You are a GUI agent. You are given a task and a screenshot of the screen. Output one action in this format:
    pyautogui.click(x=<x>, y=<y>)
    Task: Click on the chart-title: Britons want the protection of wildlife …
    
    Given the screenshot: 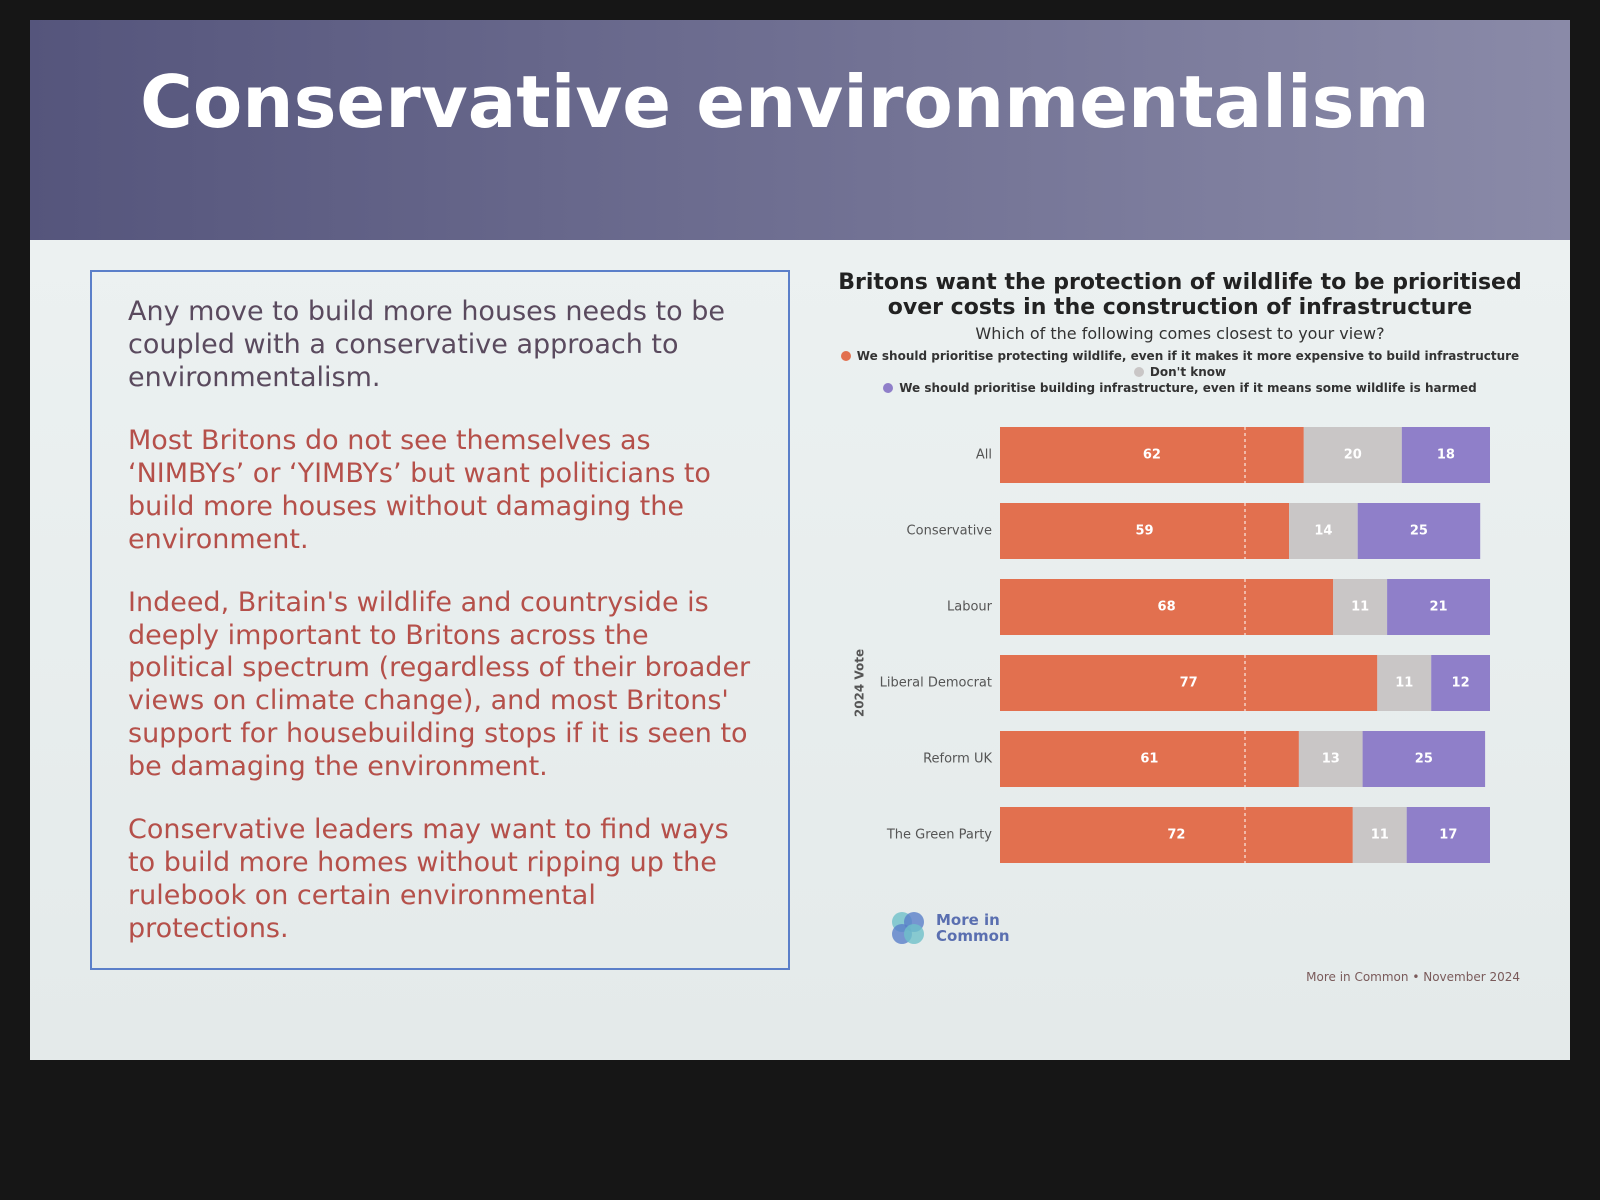 What is the action you would take?
    pyautogui.click(x=1180, y=295)
    